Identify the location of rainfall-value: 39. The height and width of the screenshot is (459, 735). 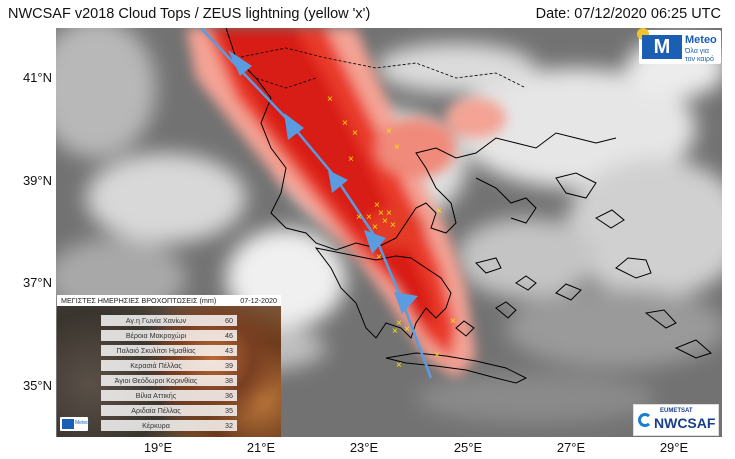
(229, 365).